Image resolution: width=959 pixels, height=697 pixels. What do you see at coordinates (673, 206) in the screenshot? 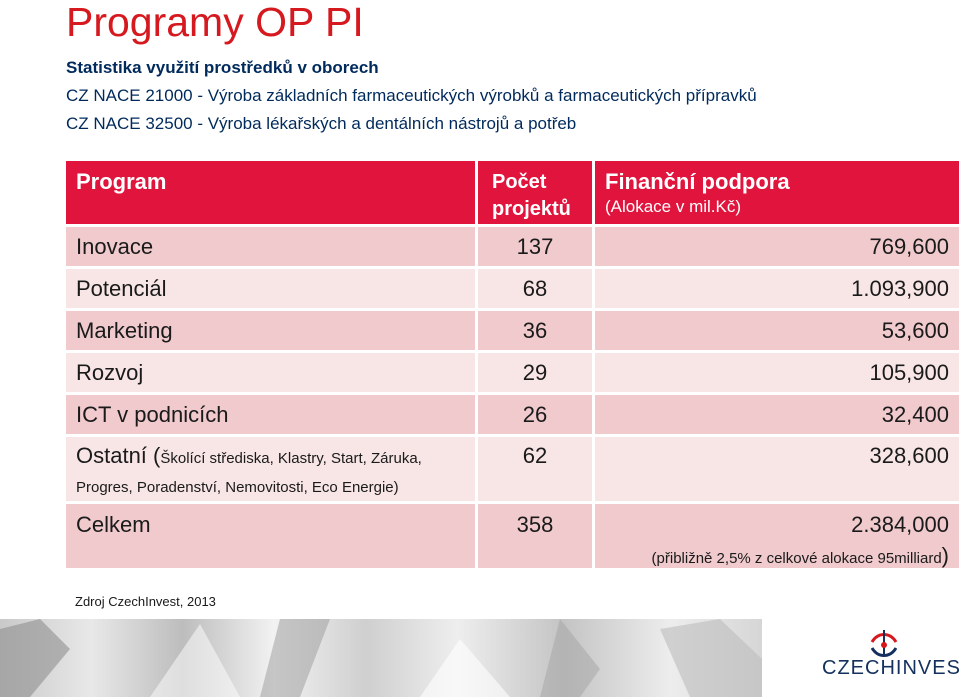
I see `header-funding-unit: (Alokace v mil.Kč)` at bounding box center [673, 206].